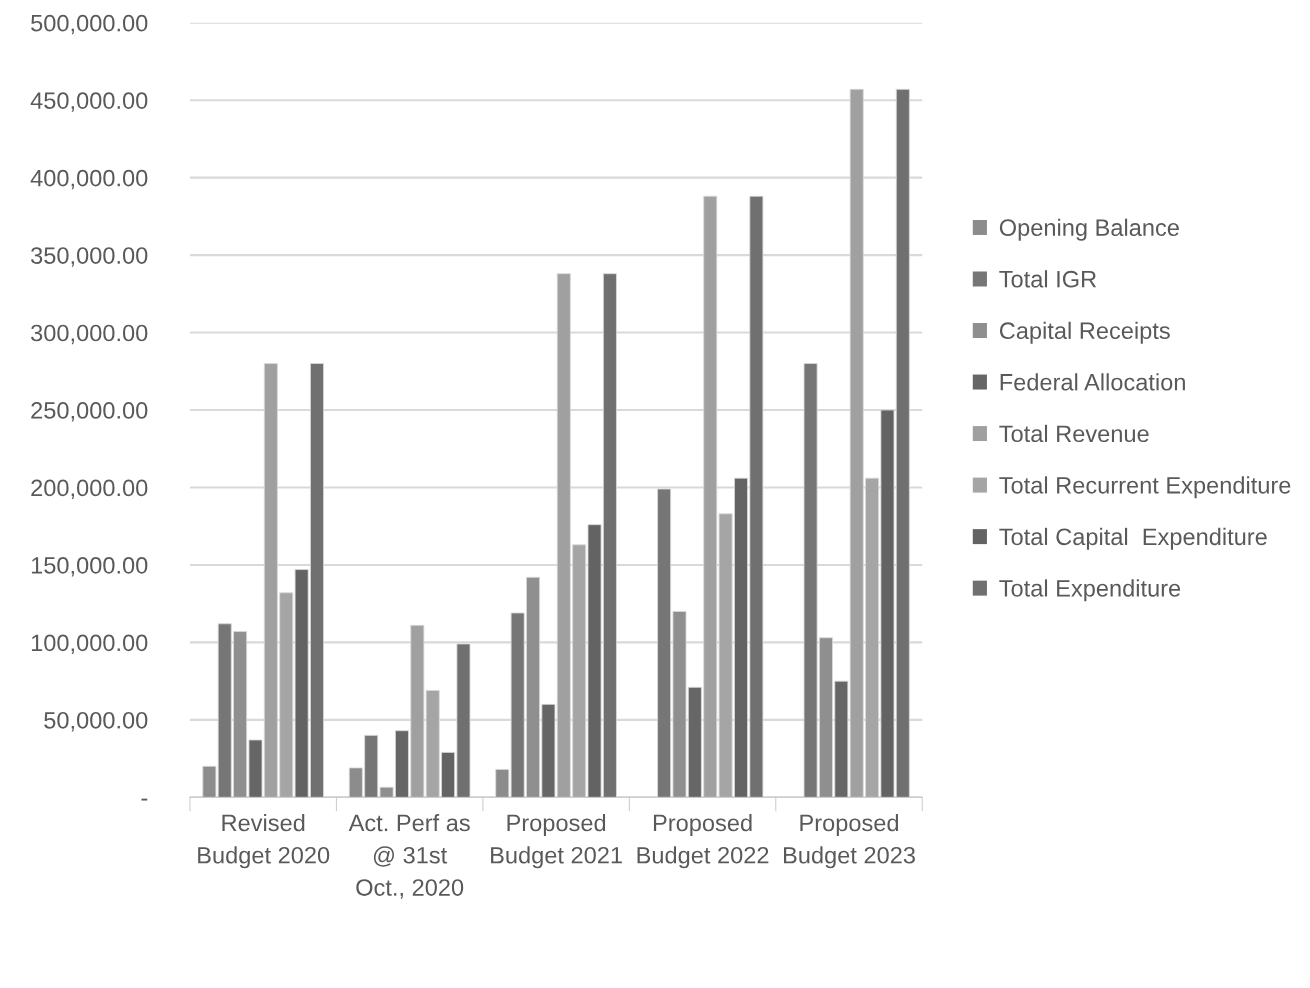  I want to click on legend-label: Opening Balance, so click(1089, 229).